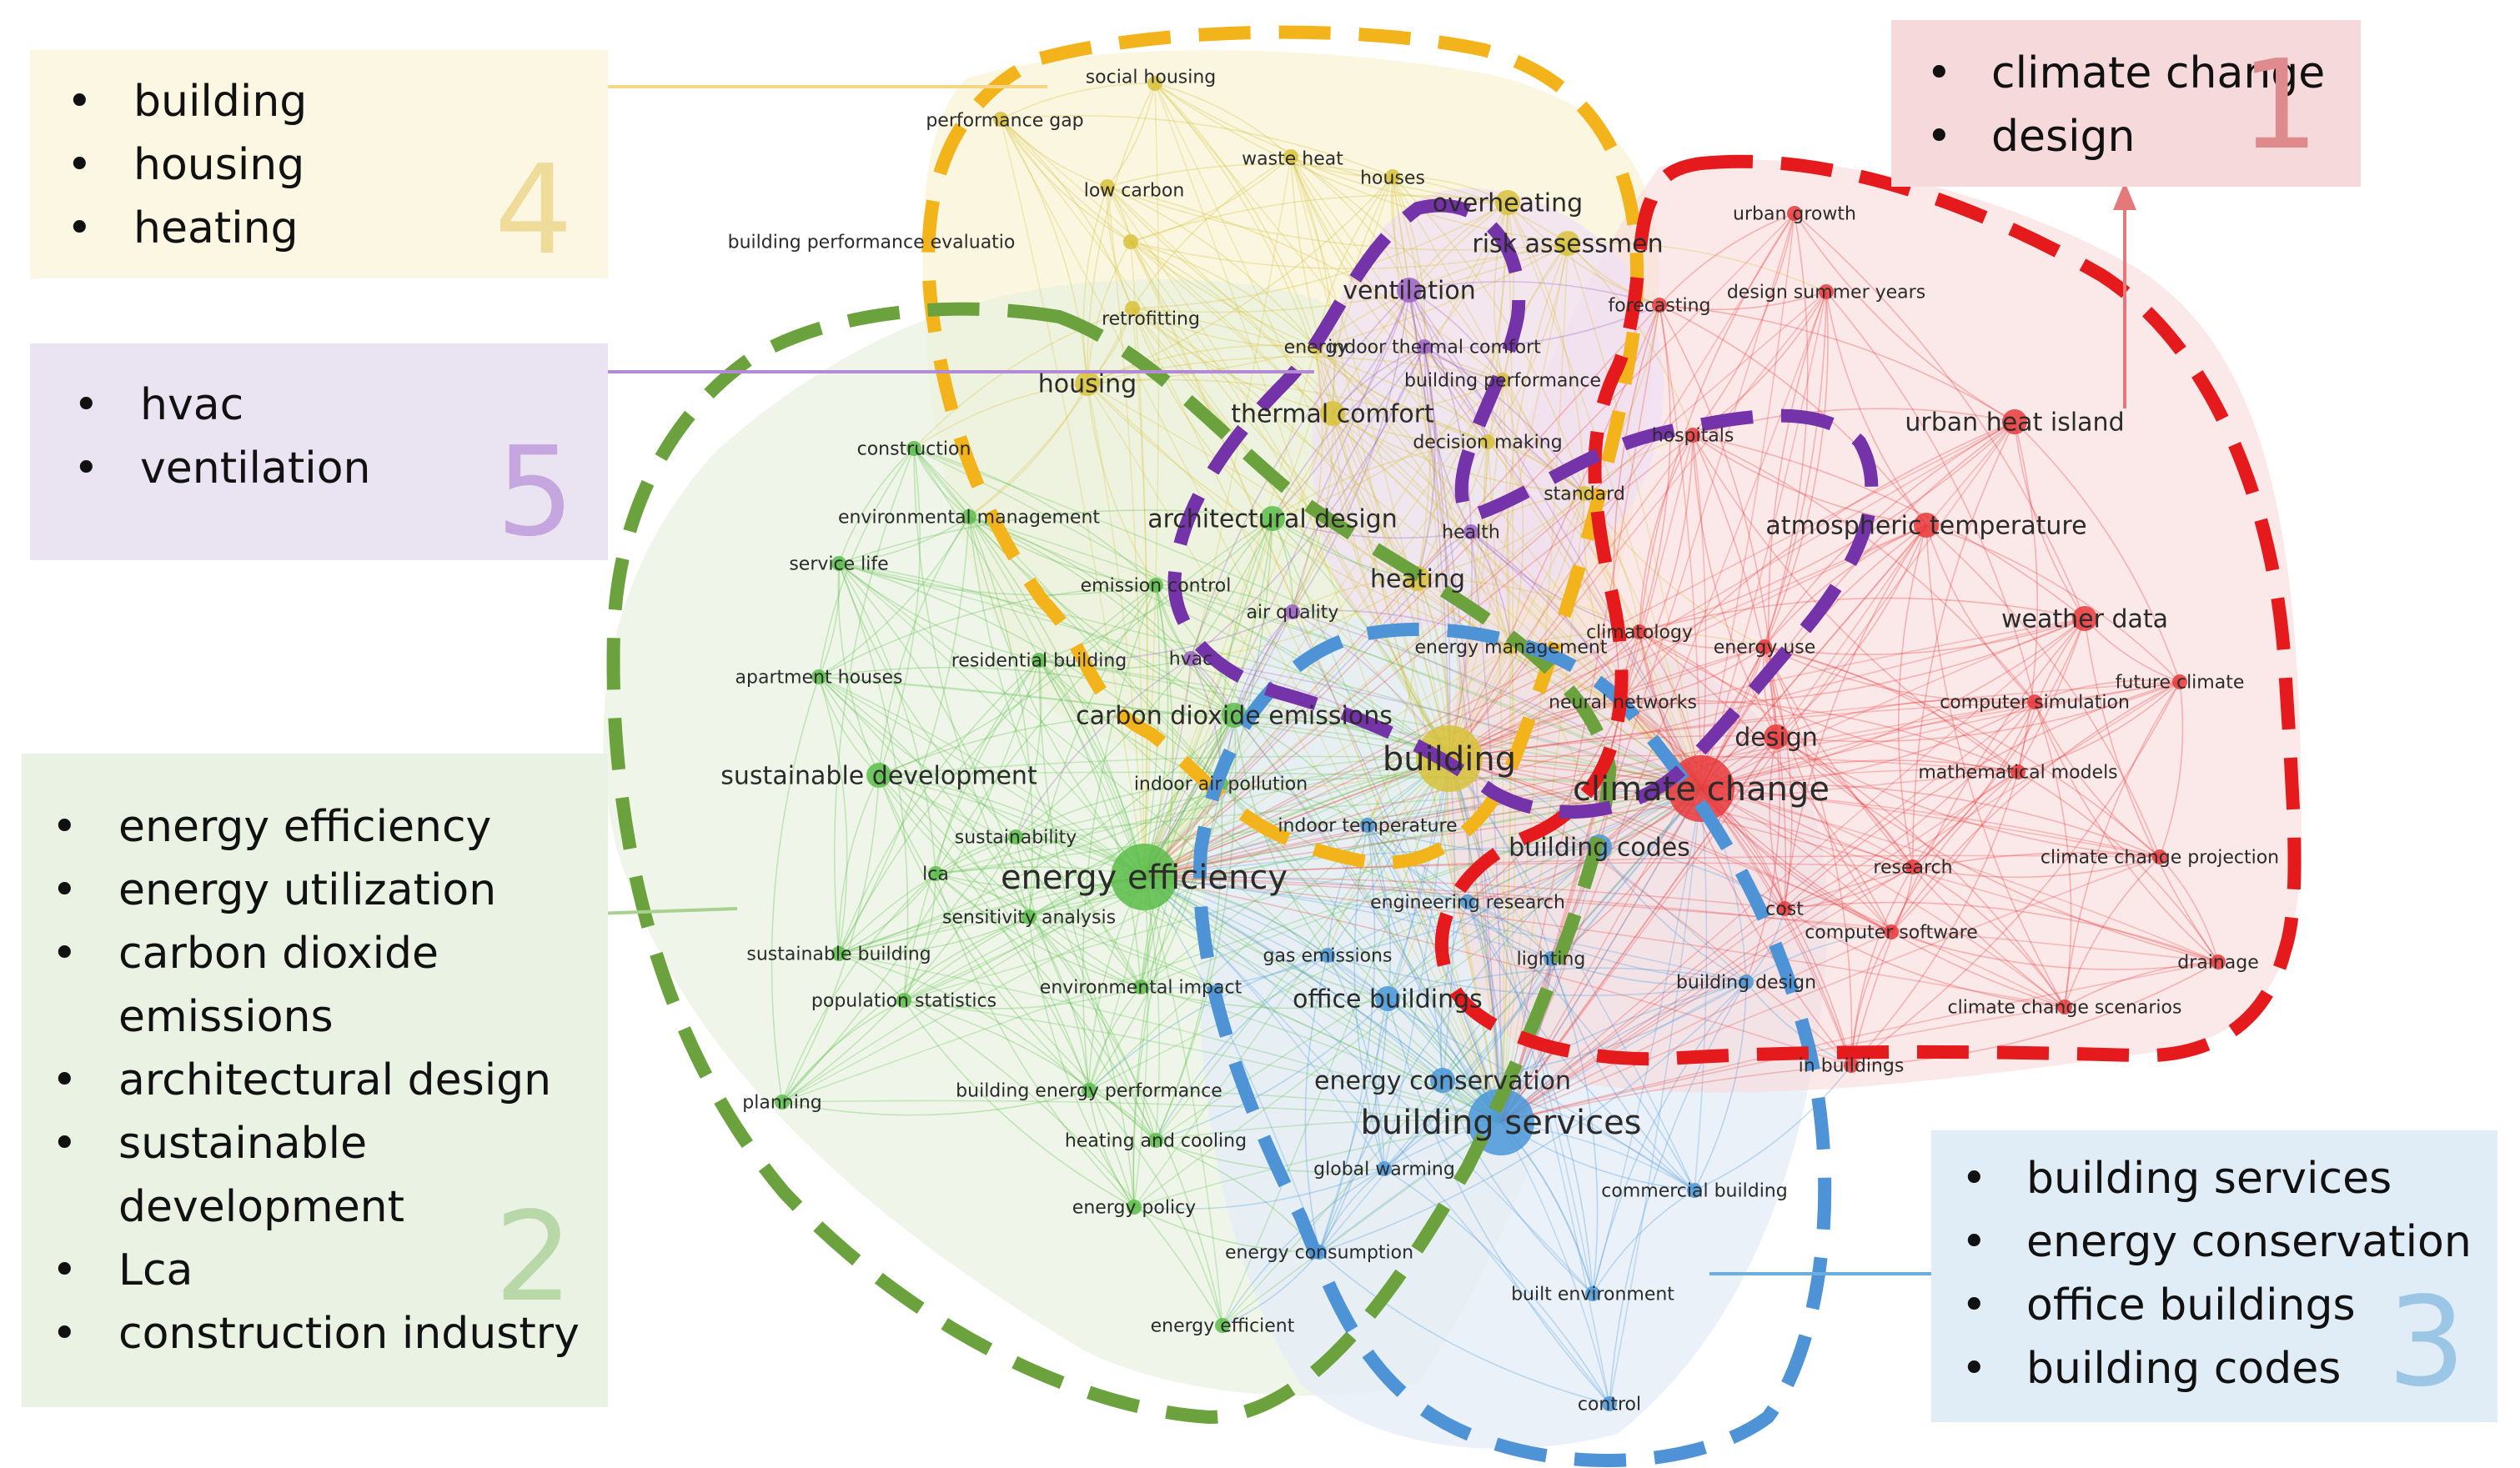 The width and height of the screenshot is (2520, 1468). I want to click on network-node-label: energy efficiency, so click(1144, 878).